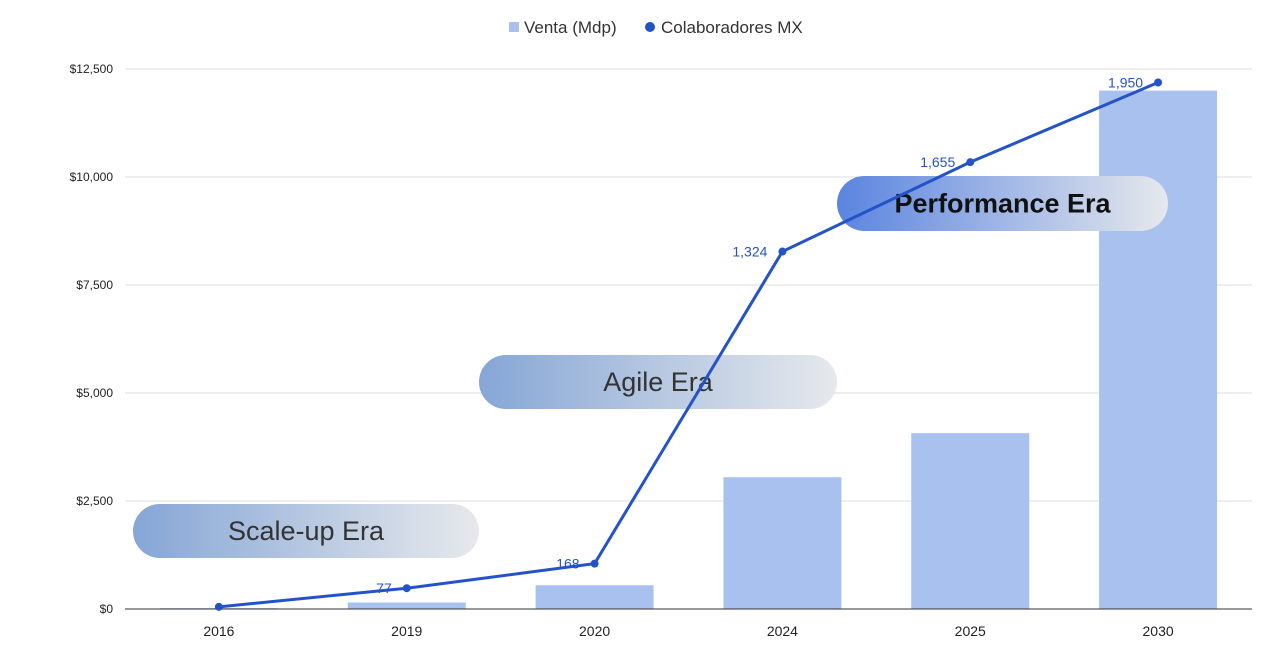 The image size is (1282, 667). I want to click on y-tick-label: $0, so click(107, 609).